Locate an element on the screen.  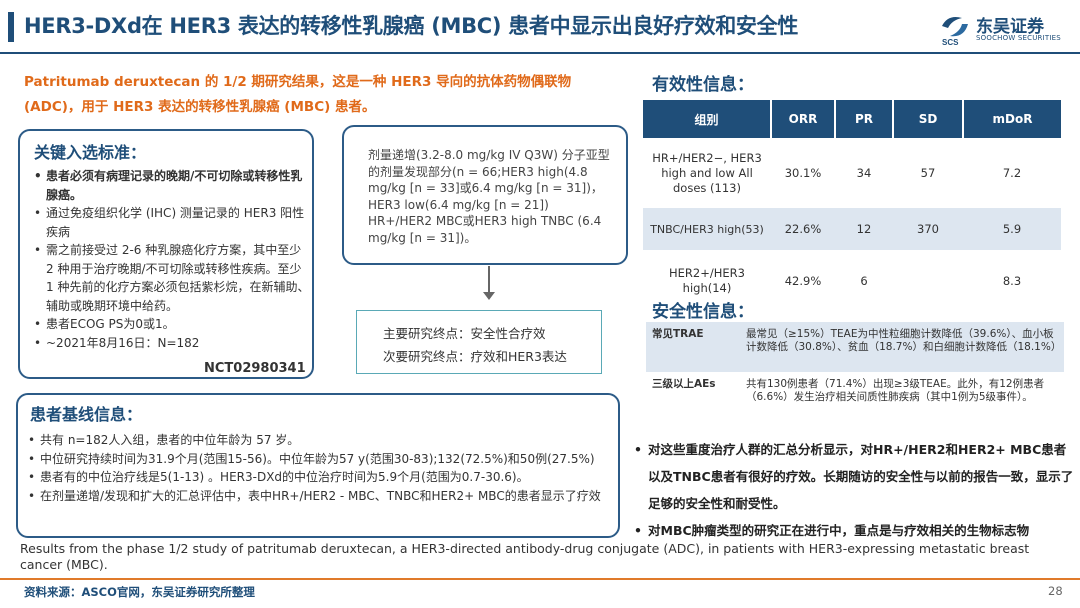
baseline-title: 患者基线信息： is located at coordinates (86, 414).